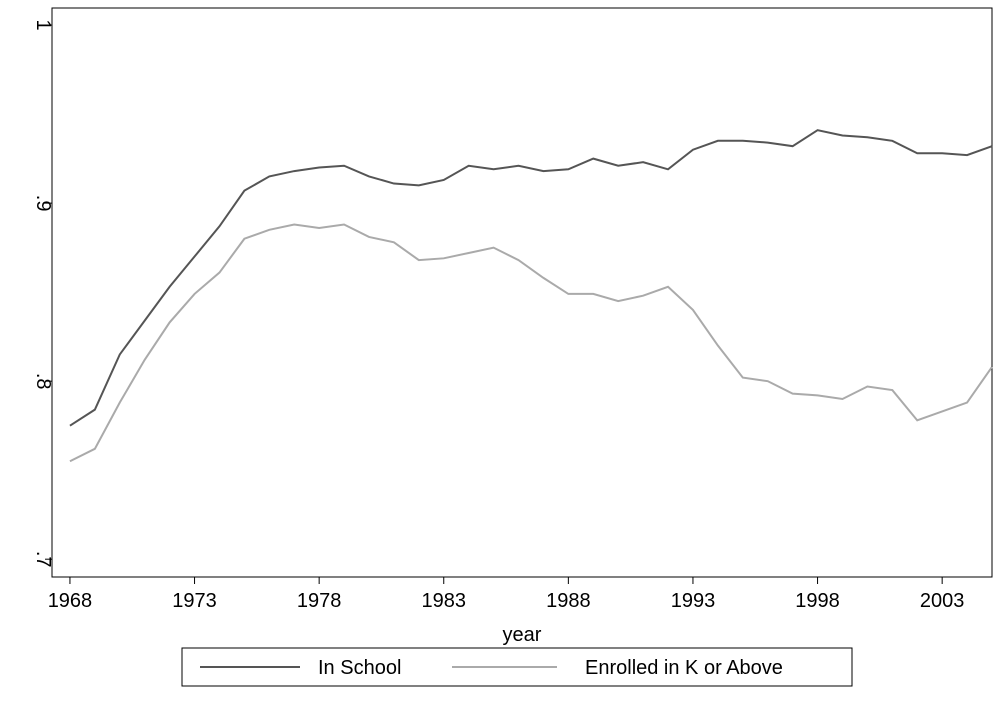  I want to click on legend-label: In School, so click(359, 668).